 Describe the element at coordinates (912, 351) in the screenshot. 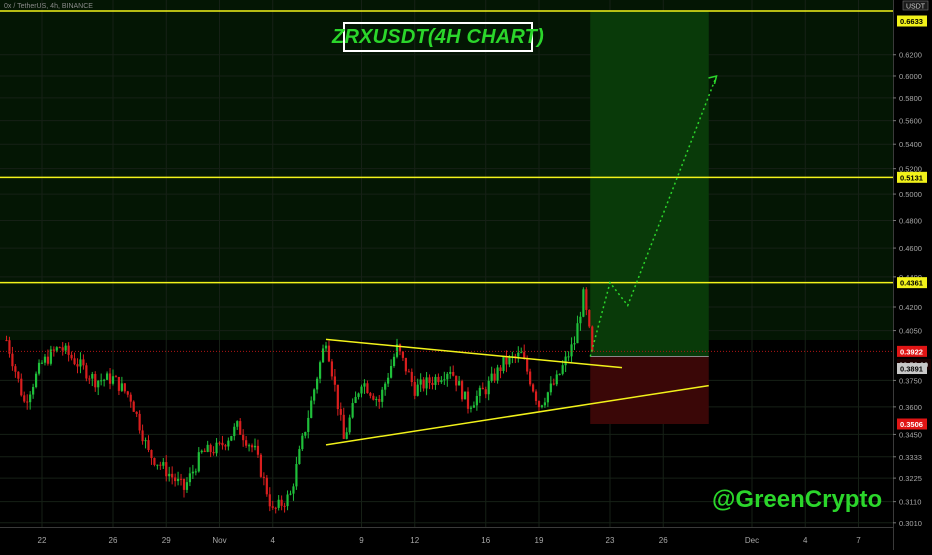

I see `label-current-bg` at that location.